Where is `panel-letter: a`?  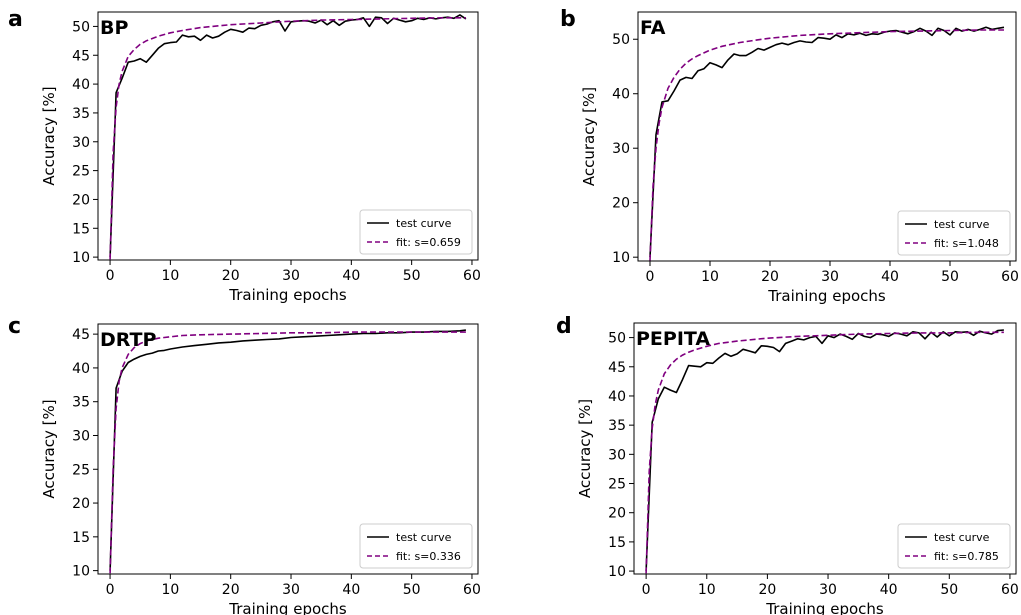
panel-letter: a is located at coordinates (15, 19).